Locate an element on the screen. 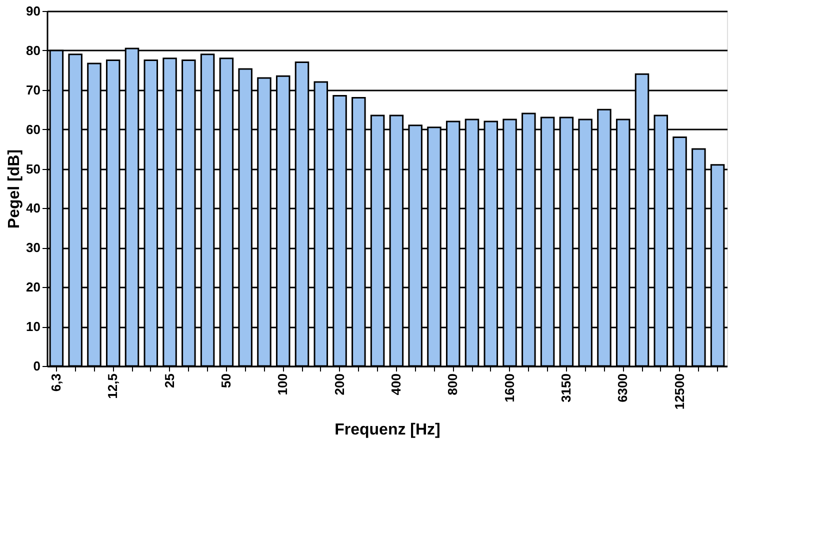  y-tick-label: 10 is located at coordinates (33, 326).